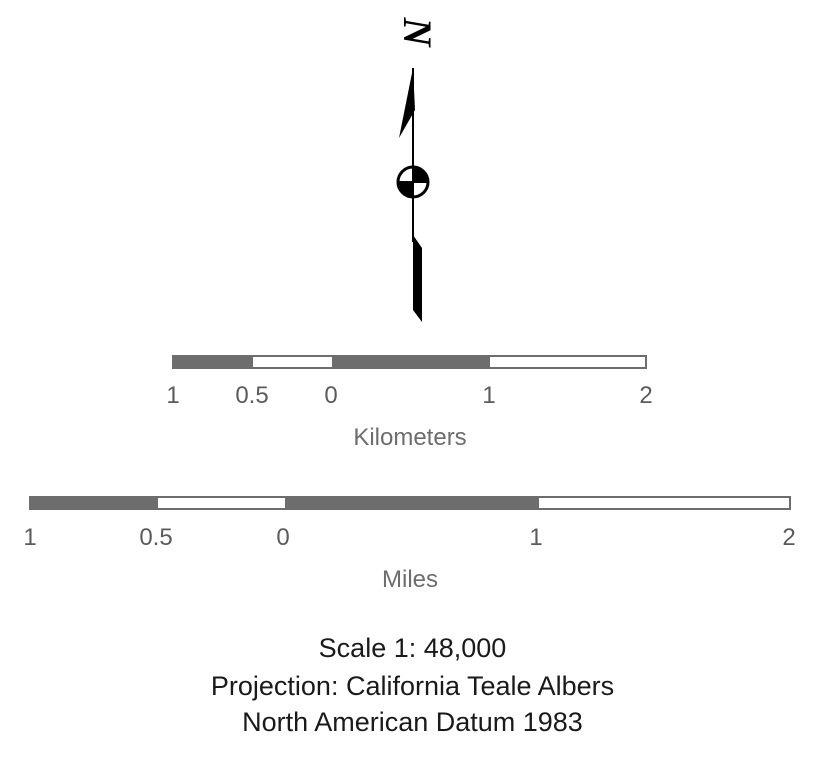 This screenshot has width=825, height=763. Describe the element at coordinates (252, 395) in the screenshot. I see `km-tick-label: 0.5` at that location.